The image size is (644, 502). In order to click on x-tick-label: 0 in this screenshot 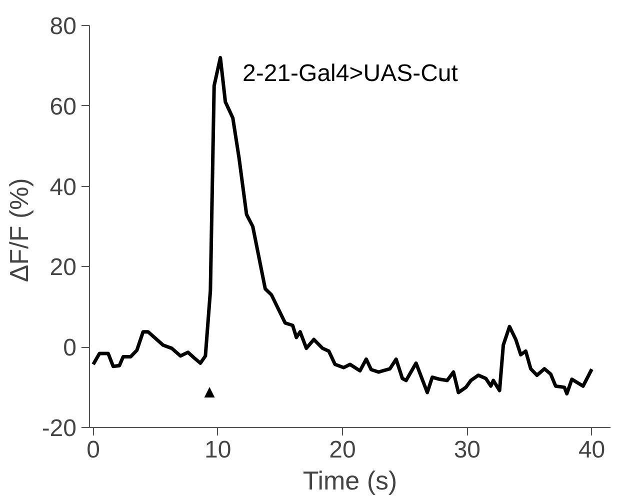, I will do `click(93, 450)`.